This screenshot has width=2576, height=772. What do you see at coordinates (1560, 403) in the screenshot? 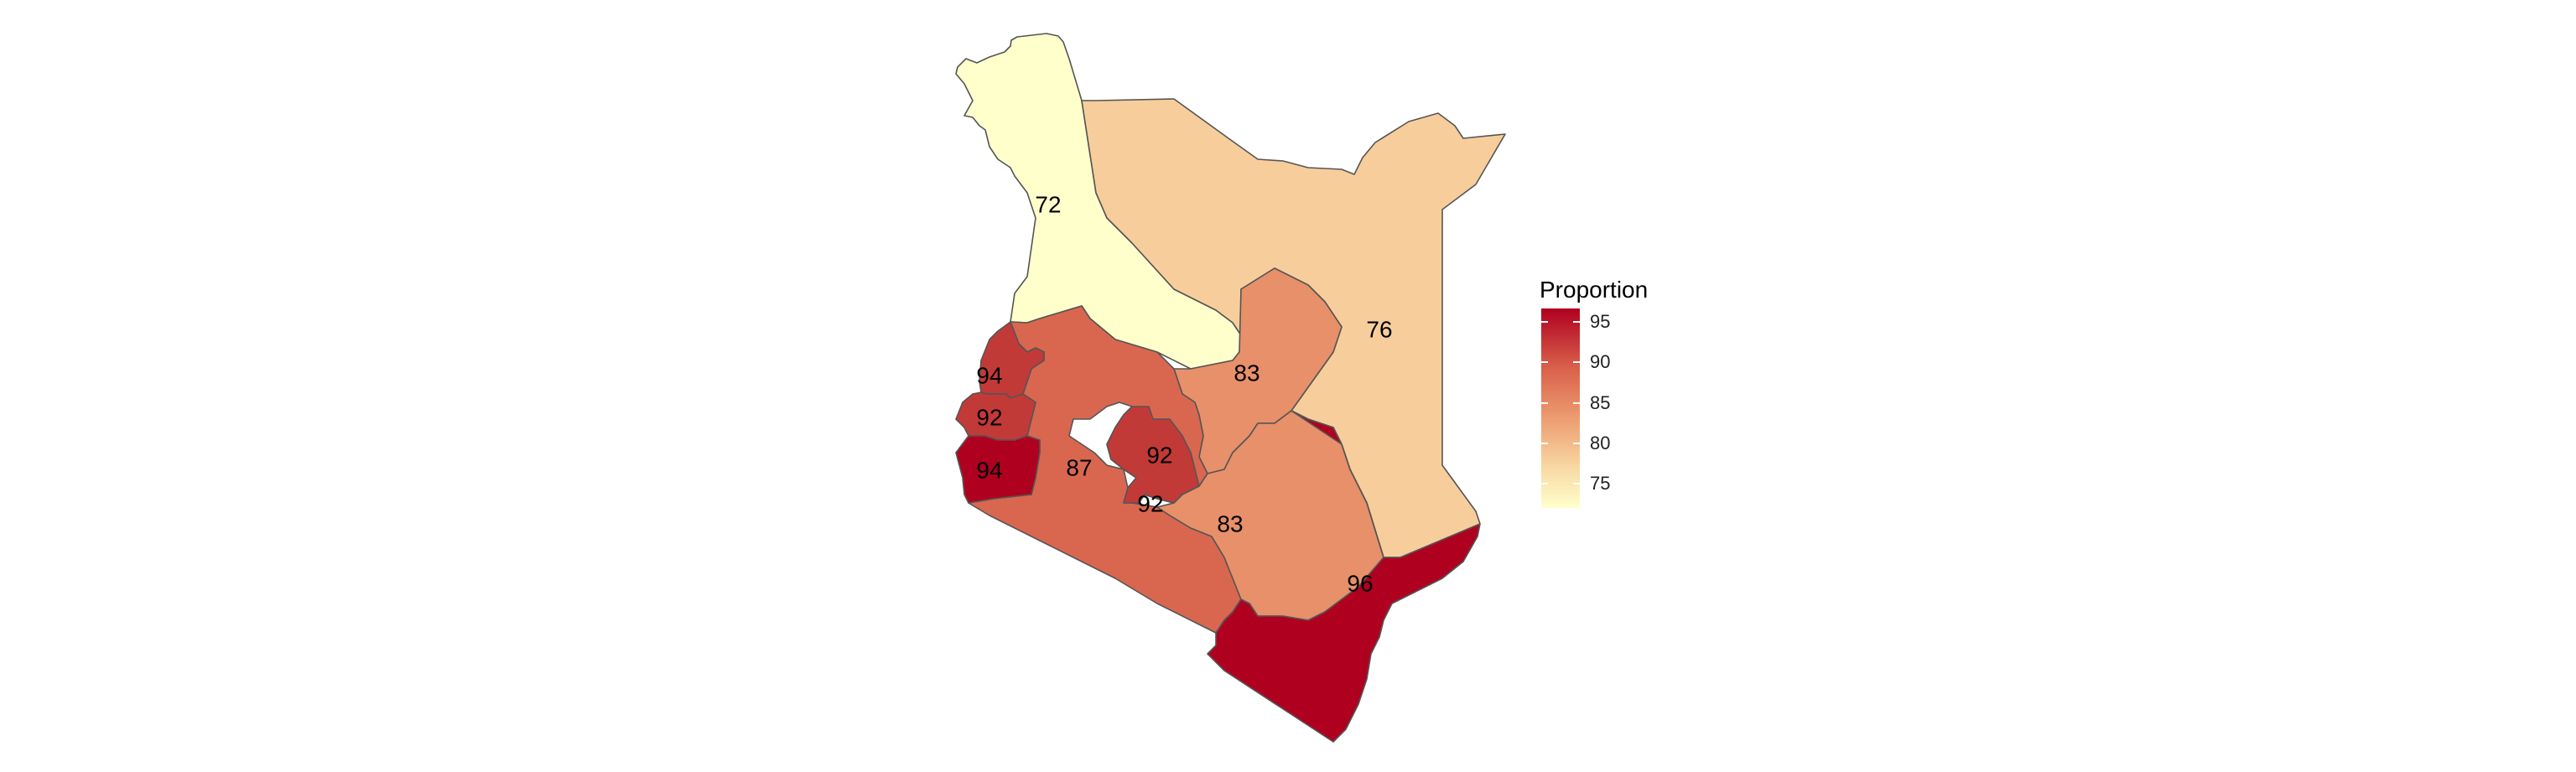
I see `legend-ticks` at bounding box center [1560, 403].